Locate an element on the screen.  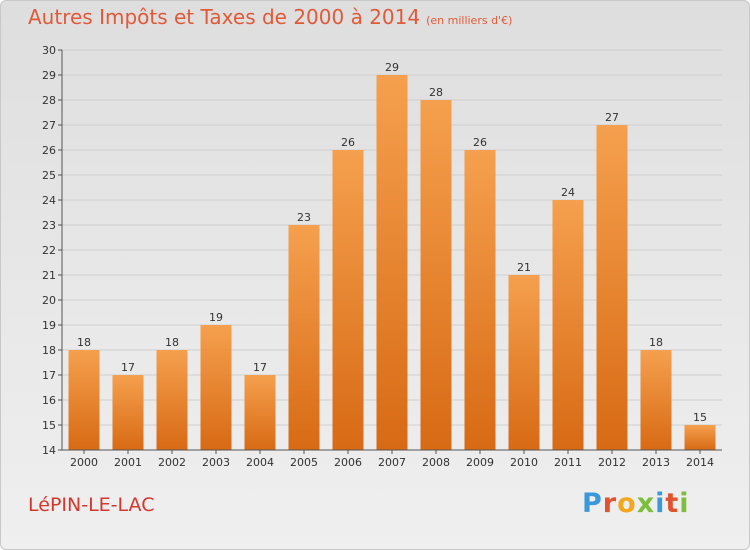
y-tick-label: 21 is located at coordinates (49, 275).